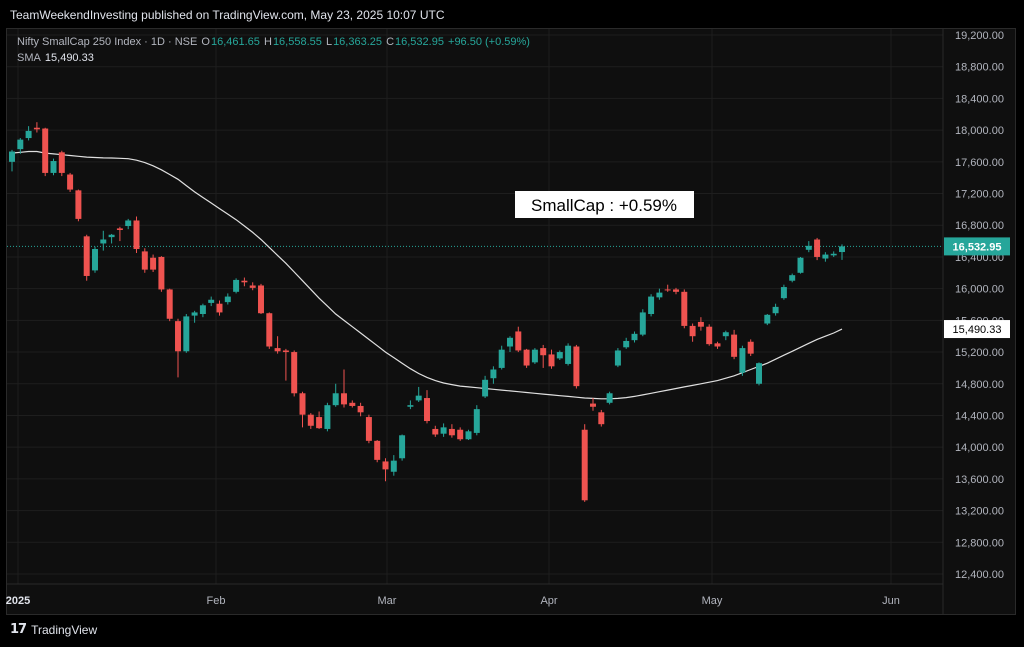  Describe the element at coordinates (53, 629) in the screenshot. I see `tradingview-logo: 17 TradingView` at that location.